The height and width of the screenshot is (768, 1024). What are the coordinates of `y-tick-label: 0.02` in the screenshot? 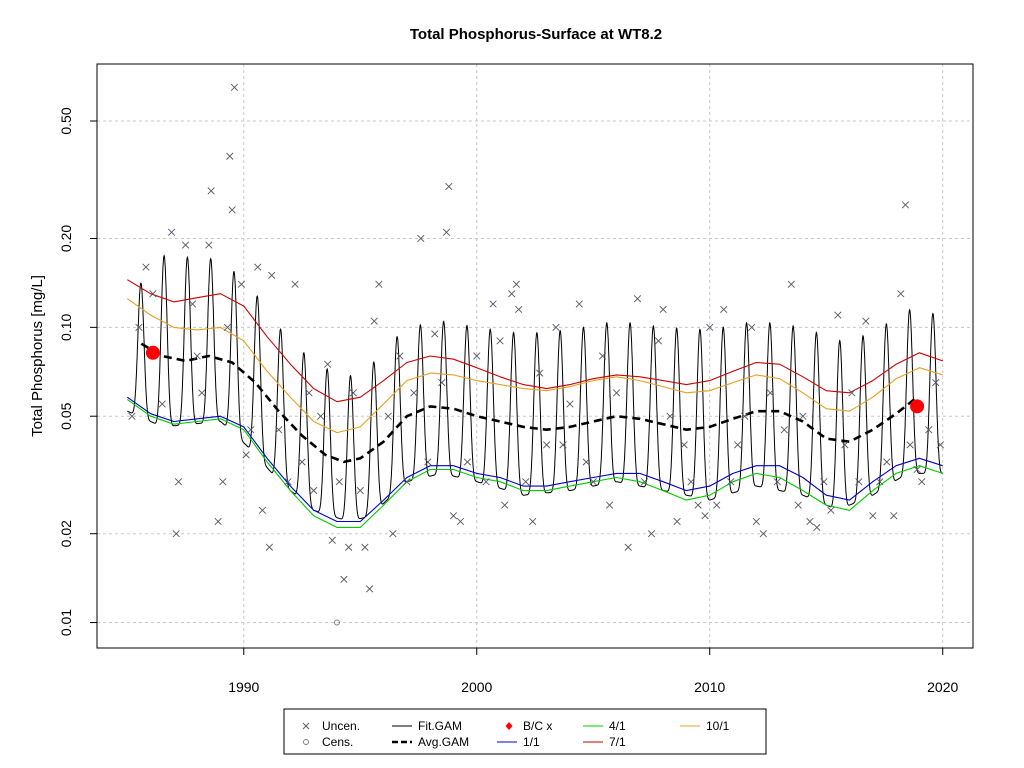 It's located at (66, 533).